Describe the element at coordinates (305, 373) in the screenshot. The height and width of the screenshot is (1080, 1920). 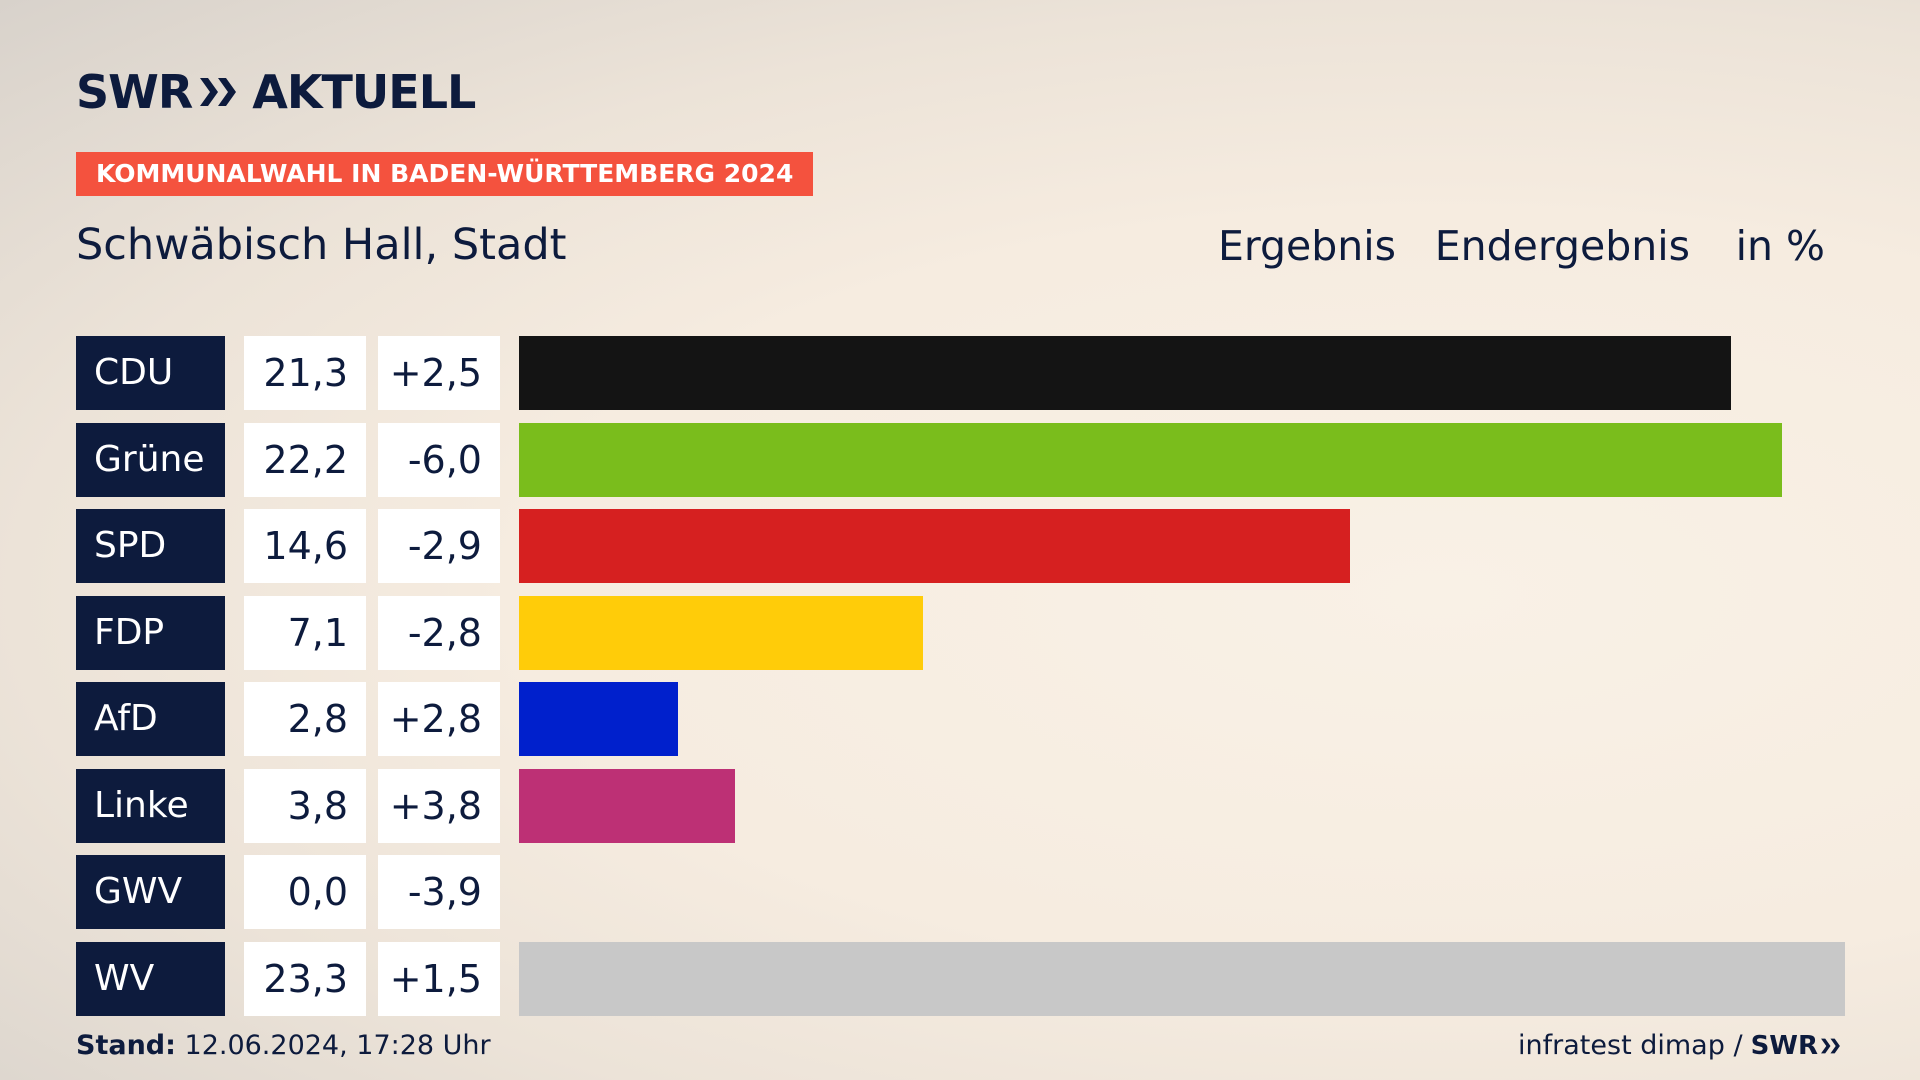
I see `result-value: 21,3` at that location.